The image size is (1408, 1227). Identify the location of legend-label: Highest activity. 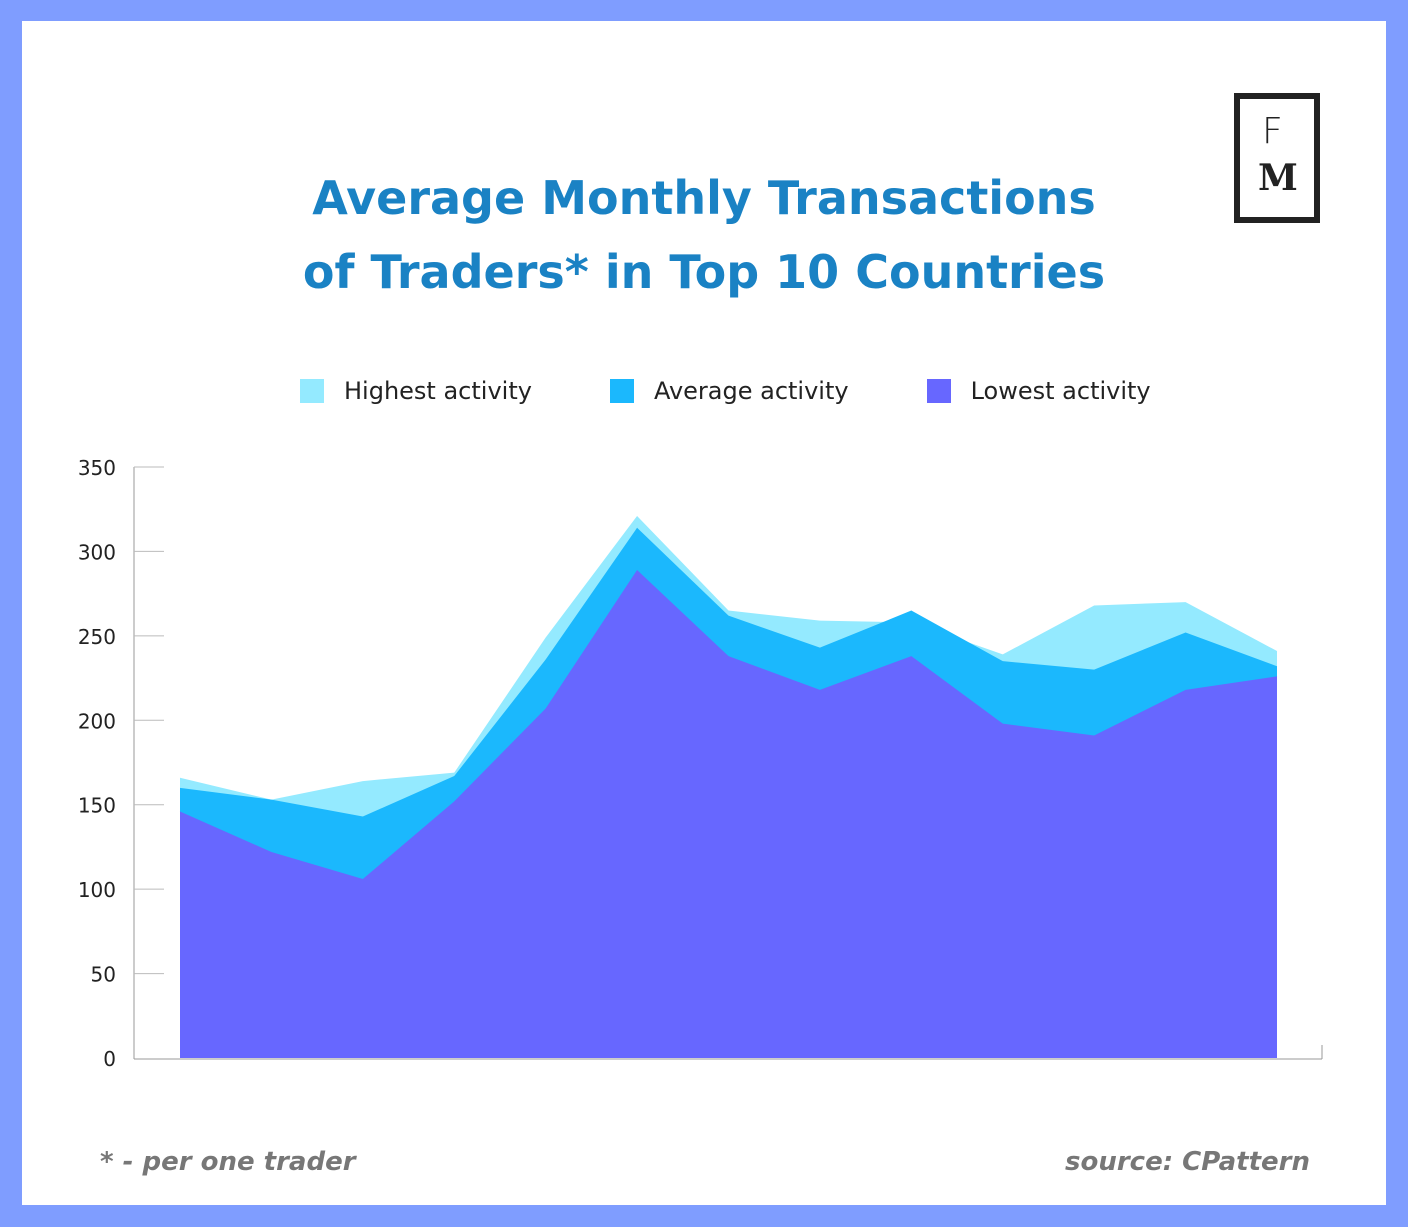
(438, 391).